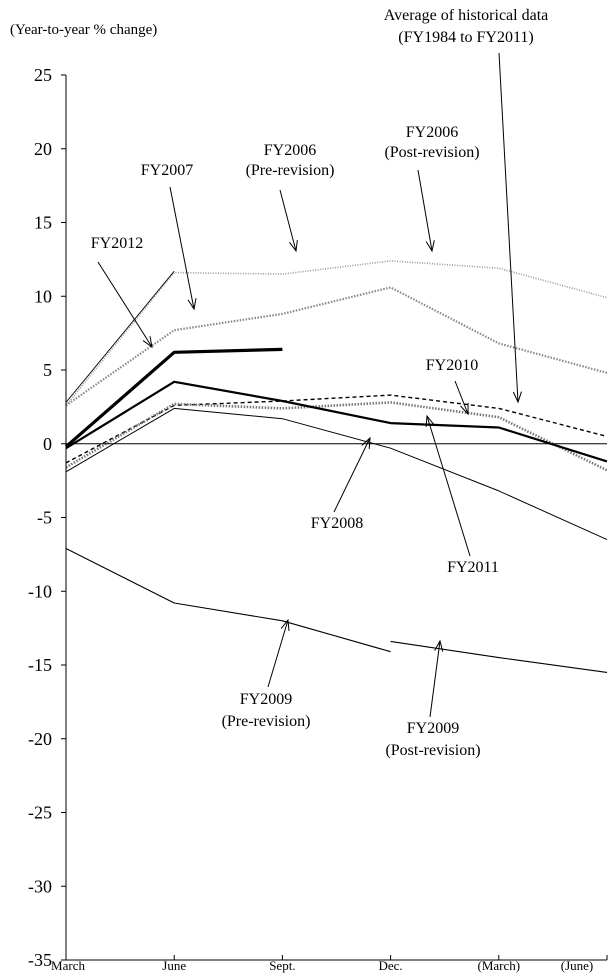 This screenshot has height=975, width=610. What do you see at coordinates (461, 397) in the screenshot?
I see `annotation-arrow-fy2010` at bounding box center [461, 397].